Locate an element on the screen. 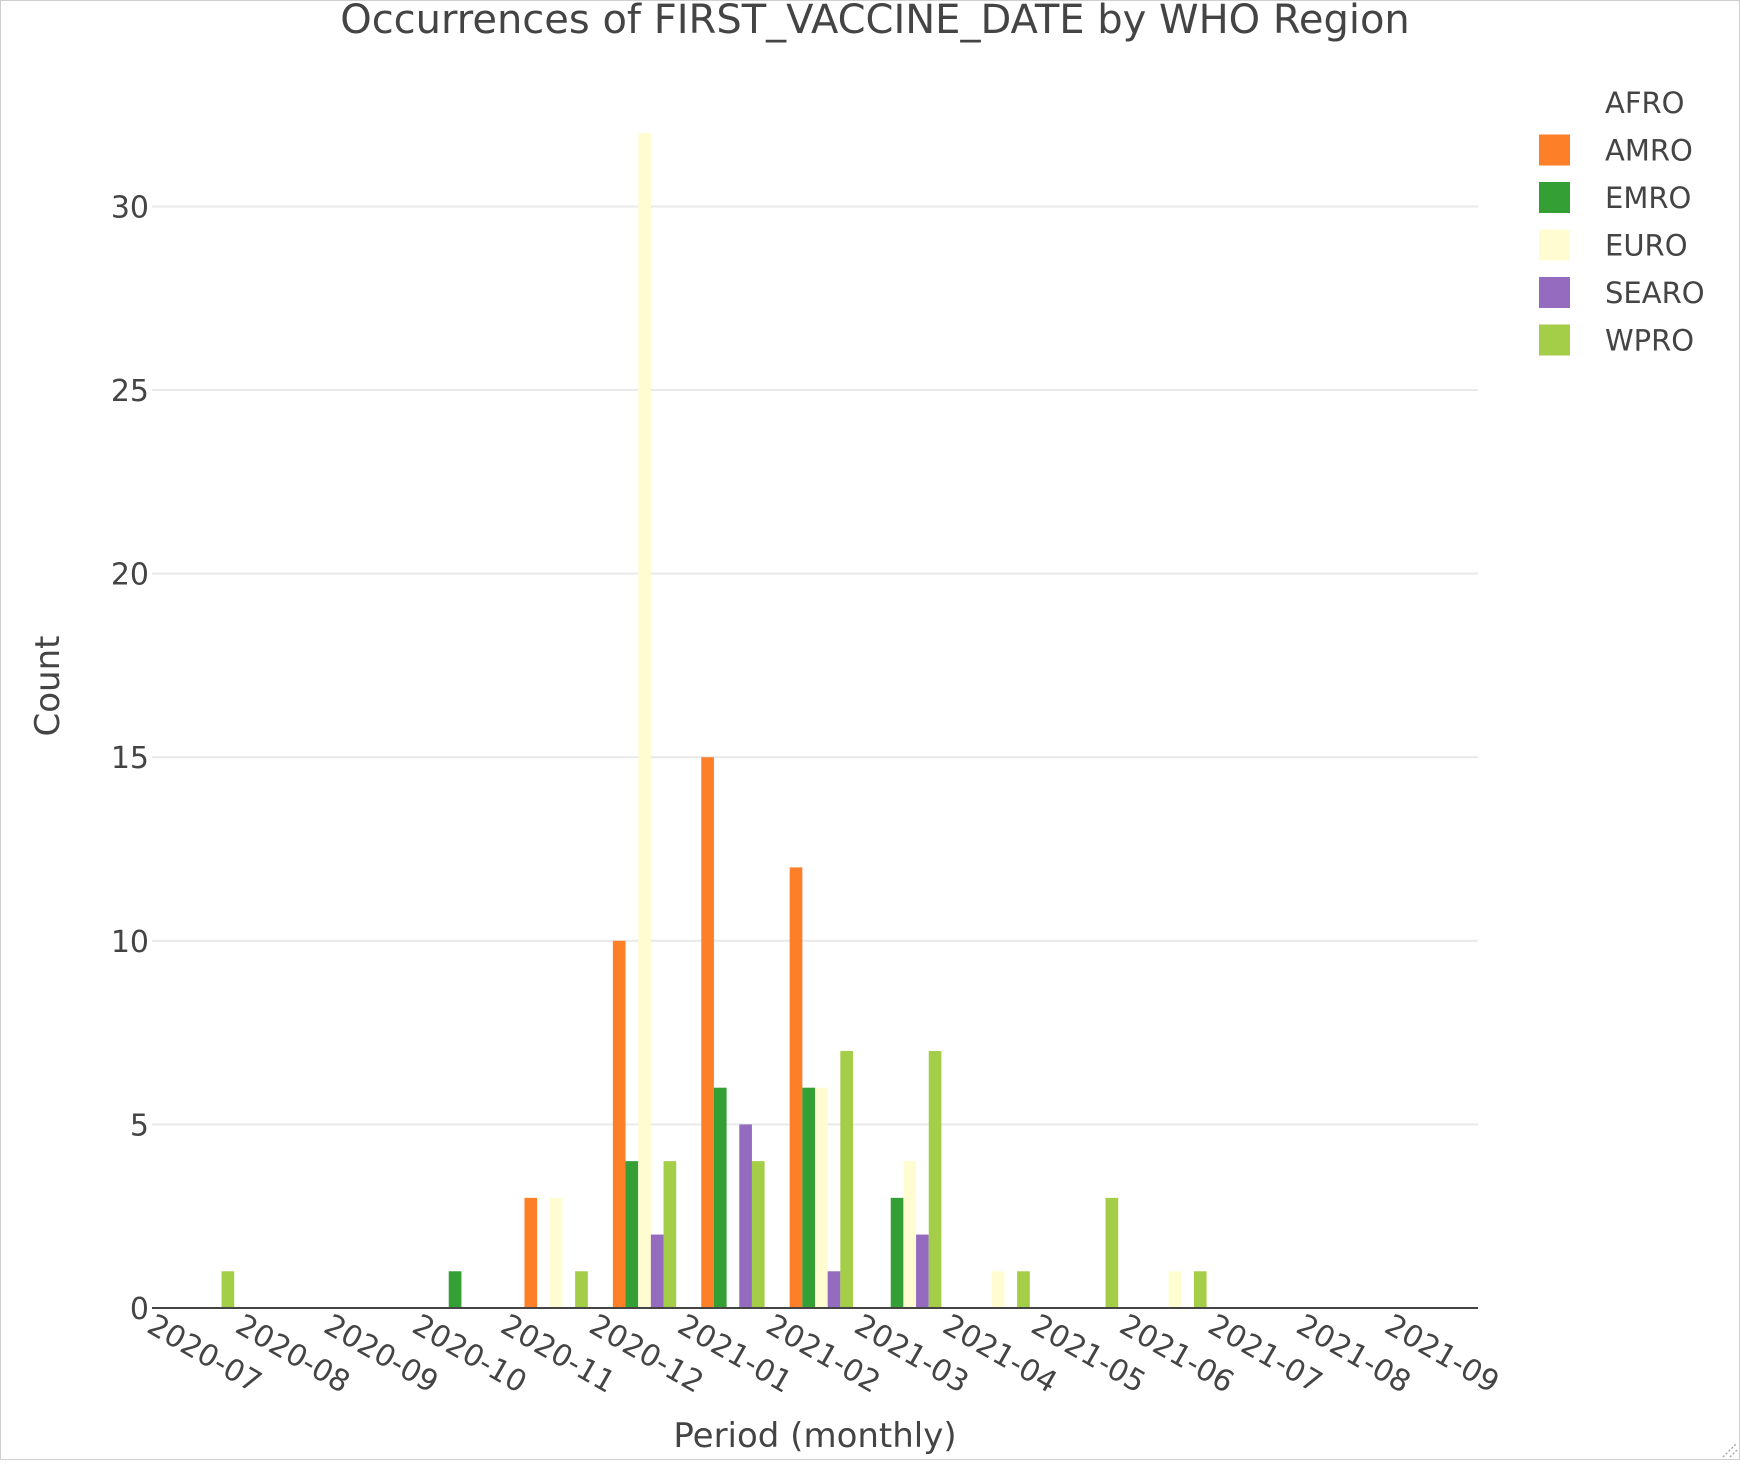 The image size is (1740, 1466). legend-swatch-wpro is located at coordinates (1554, 340).